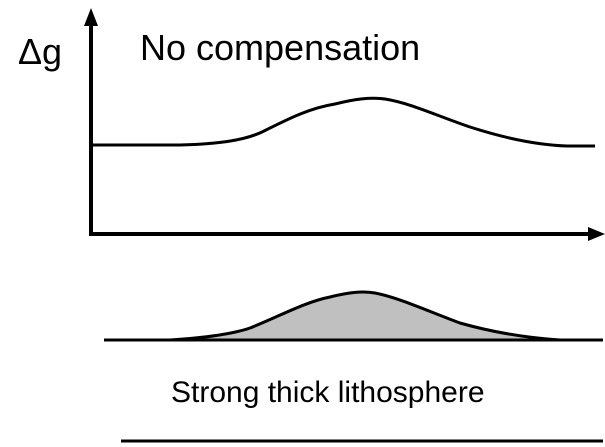 The image size is (605, 447). I want to click on gravity-anomaly-curve, so click(343, 122).